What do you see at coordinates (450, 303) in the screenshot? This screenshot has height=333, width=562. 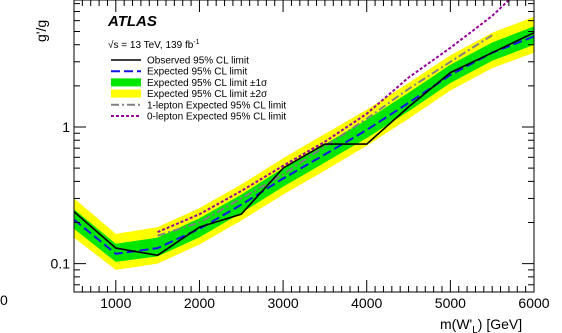 I see `x-tick-label: 5000` at bounding box center [450, 303].